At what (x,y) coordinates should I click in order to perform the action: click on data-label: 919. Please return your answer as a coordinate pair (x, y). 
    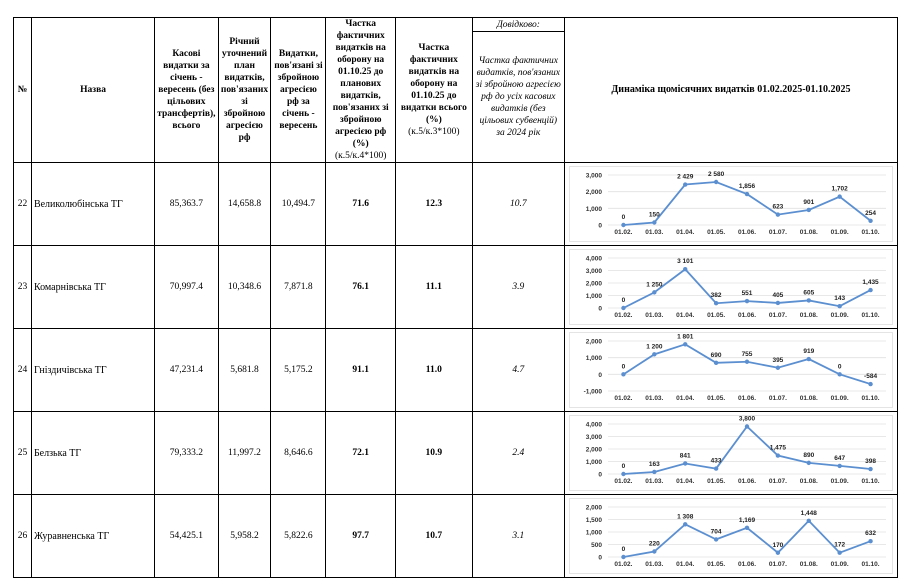
    Looking at the image, I should click on (808, 351).